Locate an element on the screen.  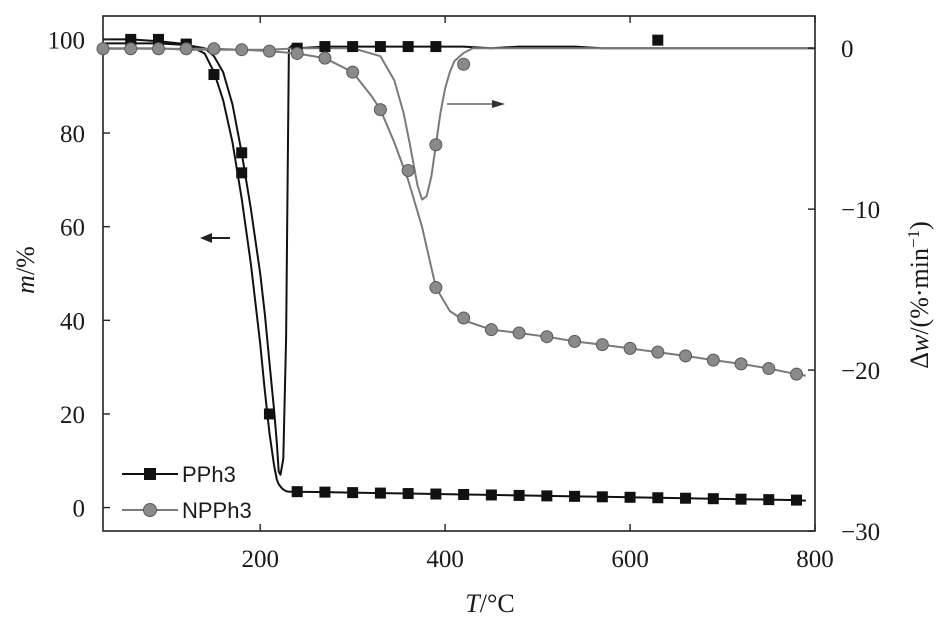
y-right-tick-label: −10 is located at coordinates (860, 210).